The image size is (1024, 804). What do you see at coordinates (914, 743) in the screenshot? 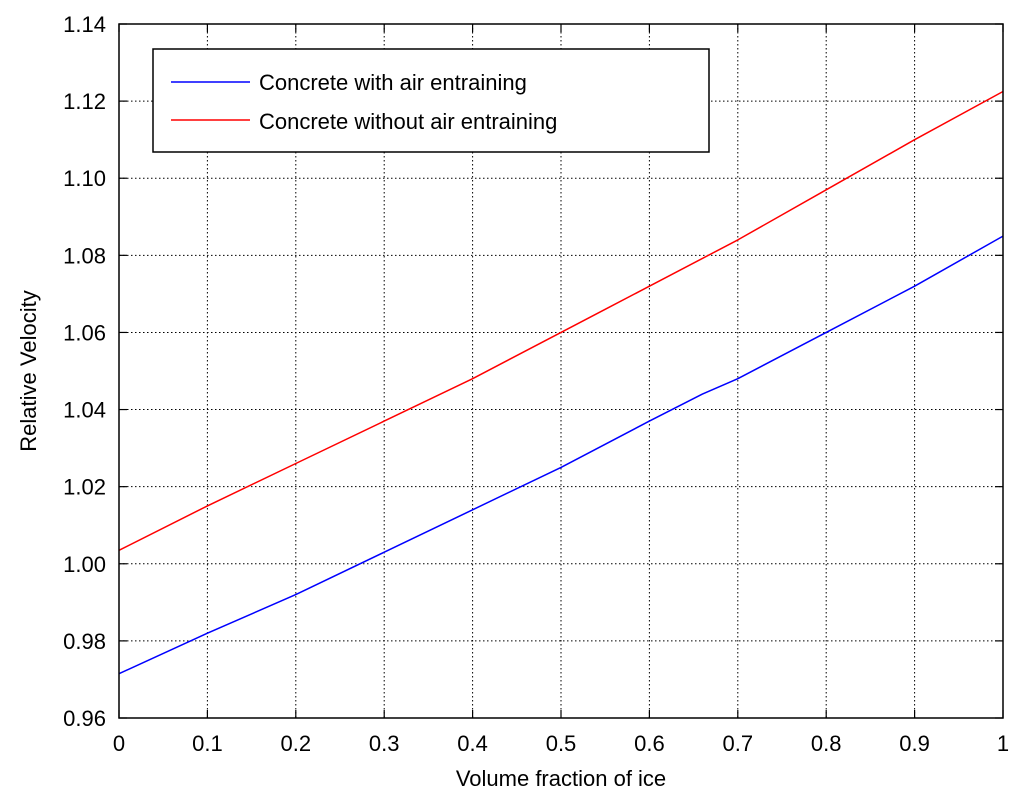
I see `x-tick-label: 0.9` at bounding box center [914, 743].